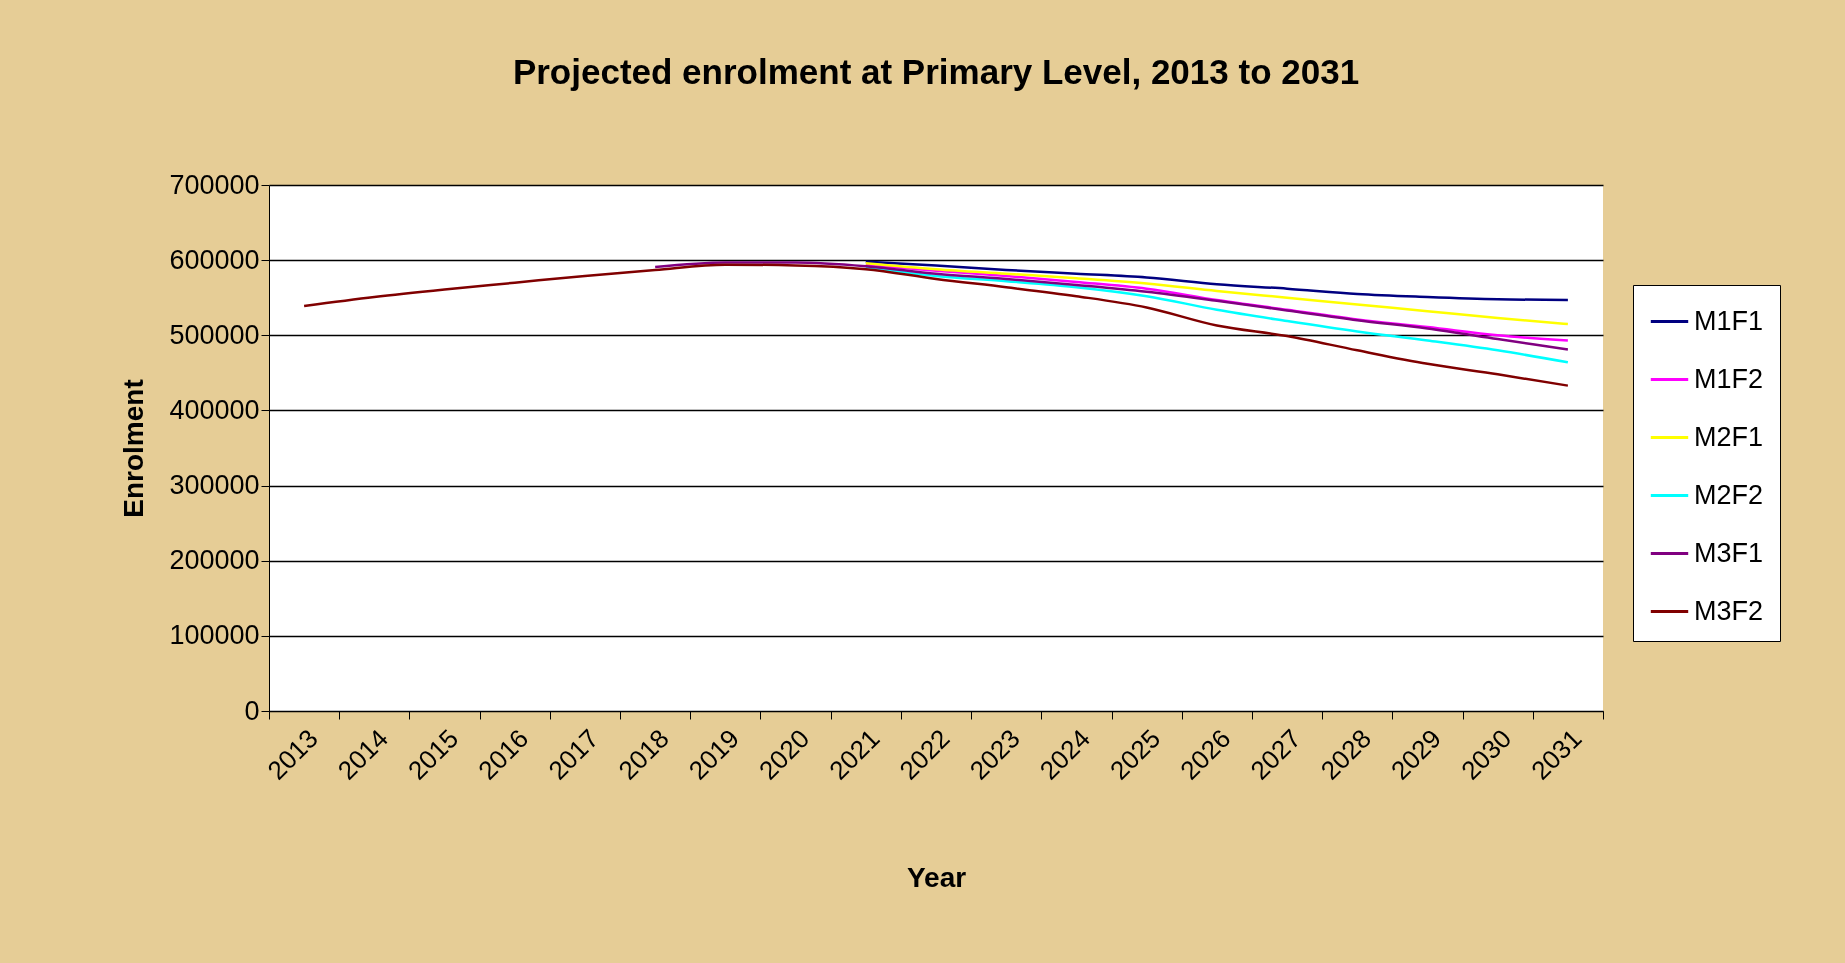 The height and width of the screenshot is (963, 1845). I want to click on y-tick-label: 400000, so click(214, 409).